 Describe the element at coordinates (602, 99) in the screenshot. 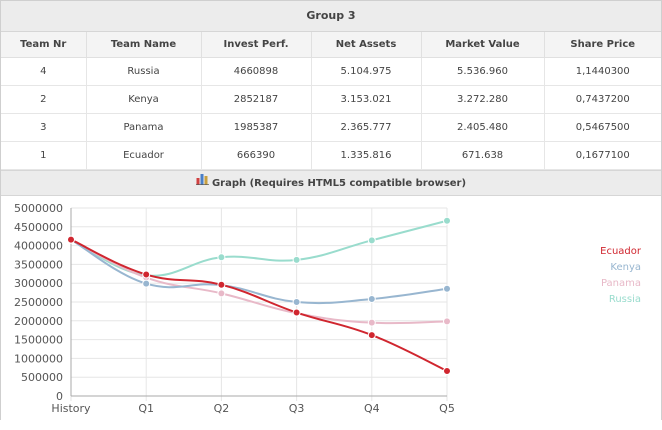

I see `table-cell: 0,7437200` at that location.